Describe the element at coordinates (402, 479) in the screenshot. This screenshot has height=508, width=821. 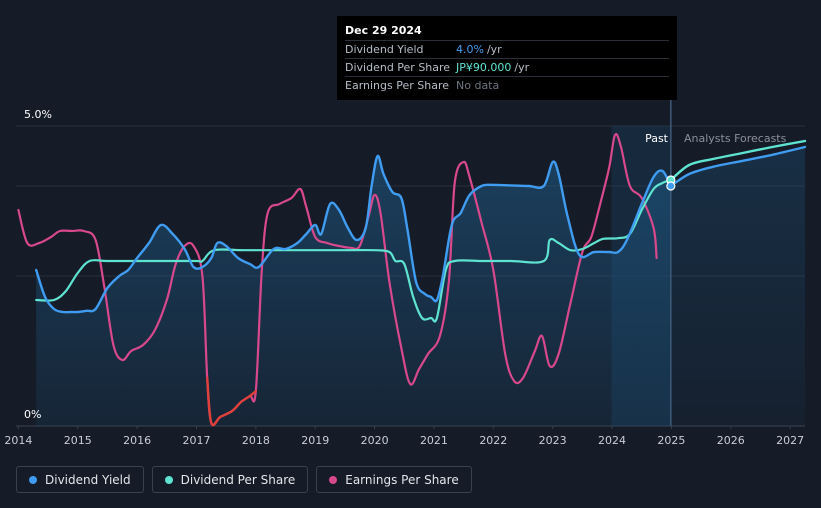
I see `legend-label: Earnings Per Share` at that location.